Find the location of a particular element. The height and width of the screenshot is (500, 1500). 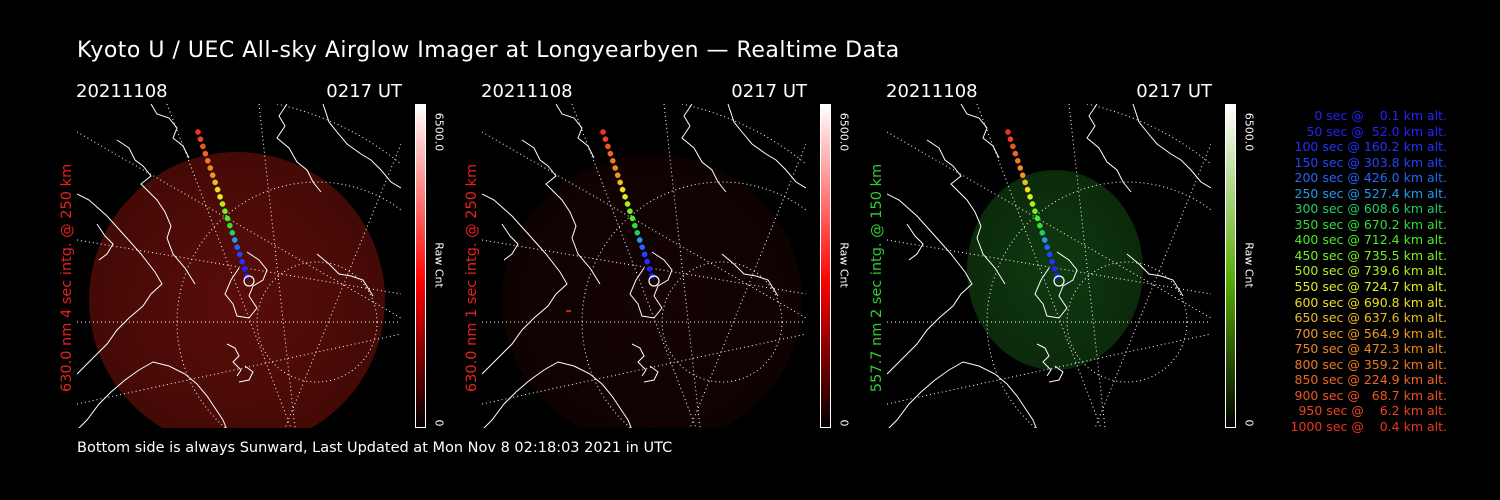

legend-entry: 50 sec @ 52.0 km alt. is located at coordinates (1372, 131).